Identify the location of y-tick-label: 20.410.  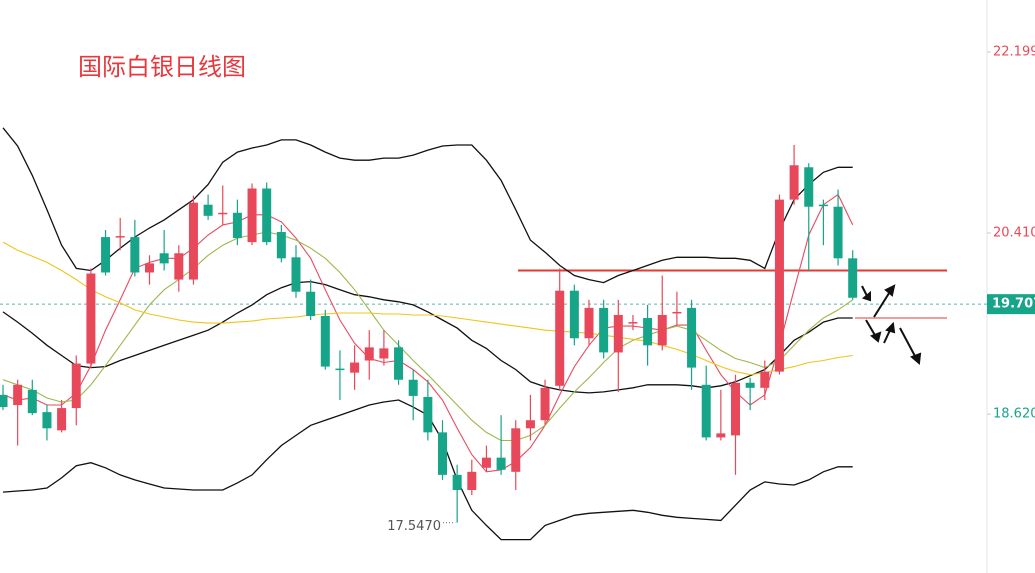
(1014, 233).